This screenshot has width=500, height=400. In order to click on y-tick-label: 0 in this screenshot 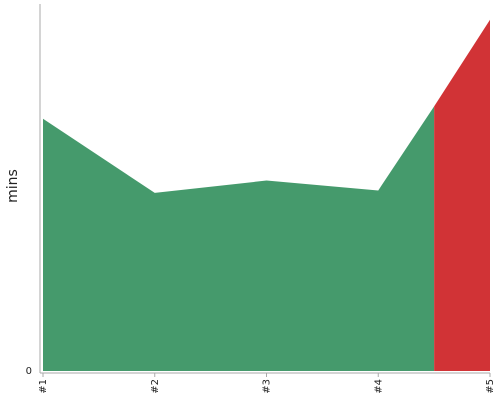, I will do `click(29, 371)`.